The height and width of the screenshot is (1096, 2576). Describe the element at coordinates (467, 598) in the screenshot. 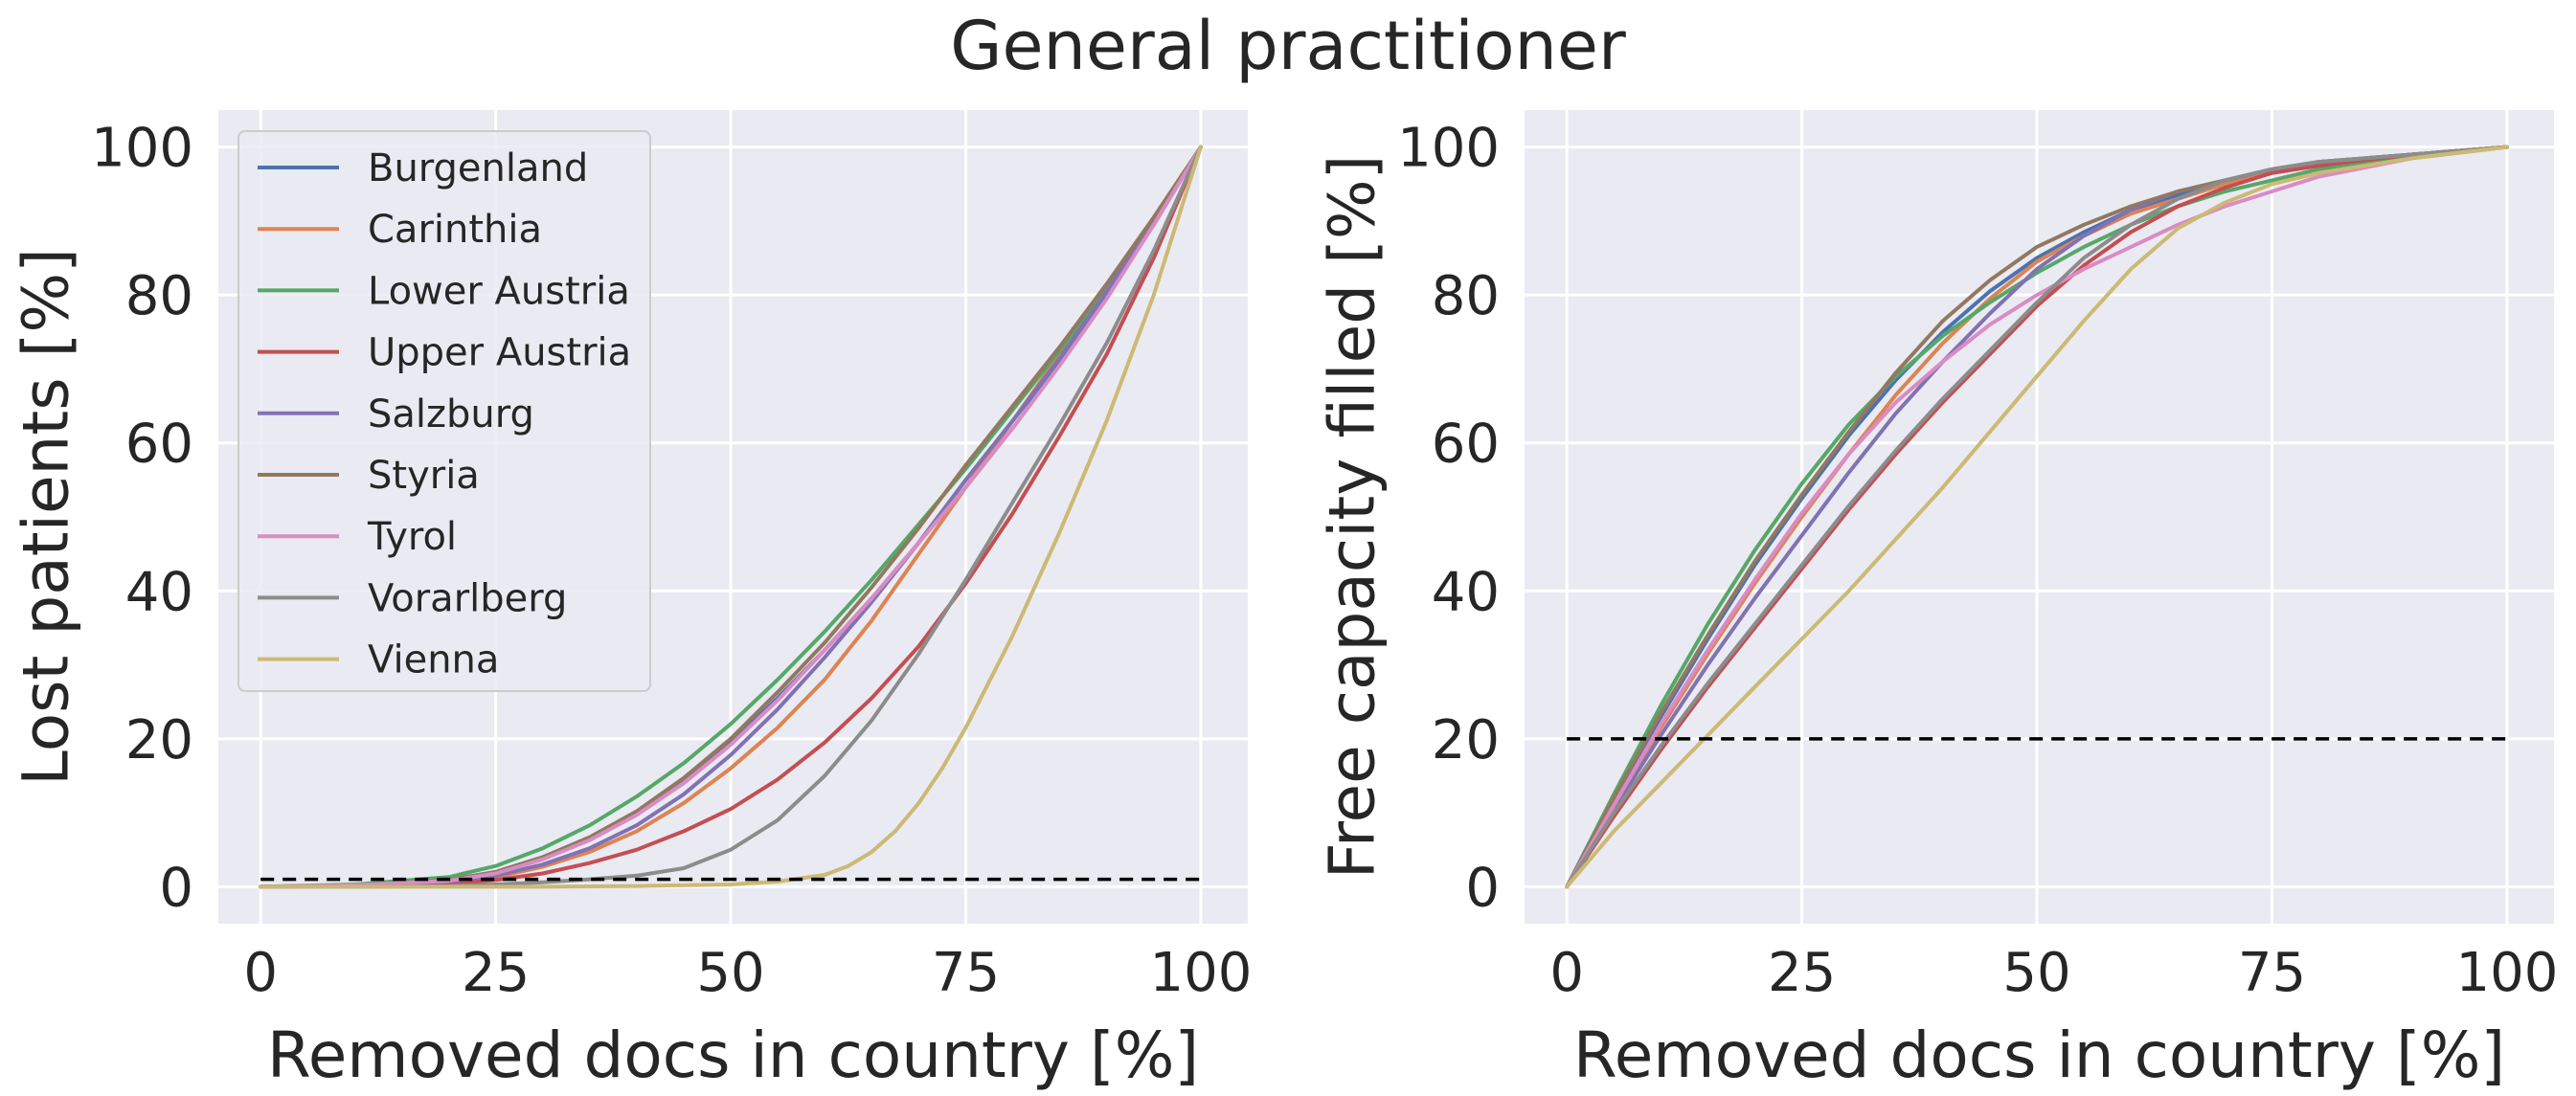

I see `panel1-legend-label: Vorarlberg` at that location.